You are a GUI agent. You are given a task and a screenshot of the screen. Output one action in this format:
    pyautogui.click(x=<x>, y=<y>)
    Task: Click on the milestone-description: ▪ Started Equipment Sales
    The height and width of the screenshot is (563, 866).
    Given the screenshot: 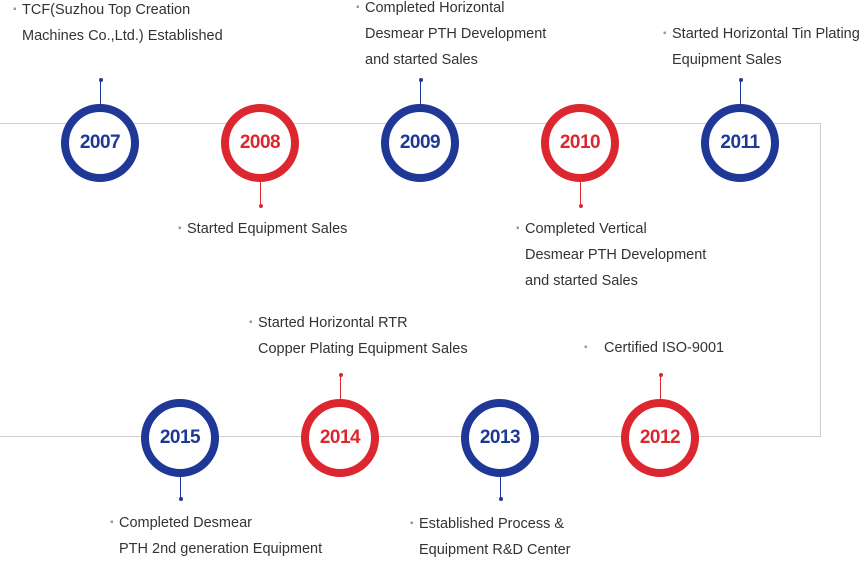 What is the action you would take?
    pyautogui.click(x=263, y=229)
    